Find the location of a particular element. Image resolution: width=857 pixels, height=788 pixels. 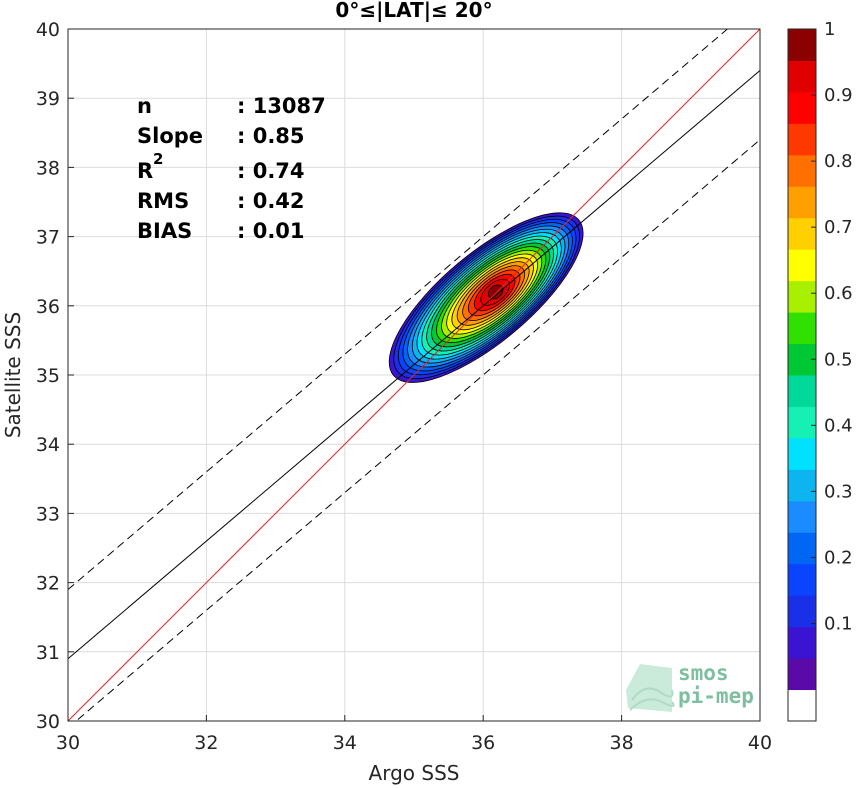

stat-value-r2: : 0.74 is located at coordinates (271, 171).